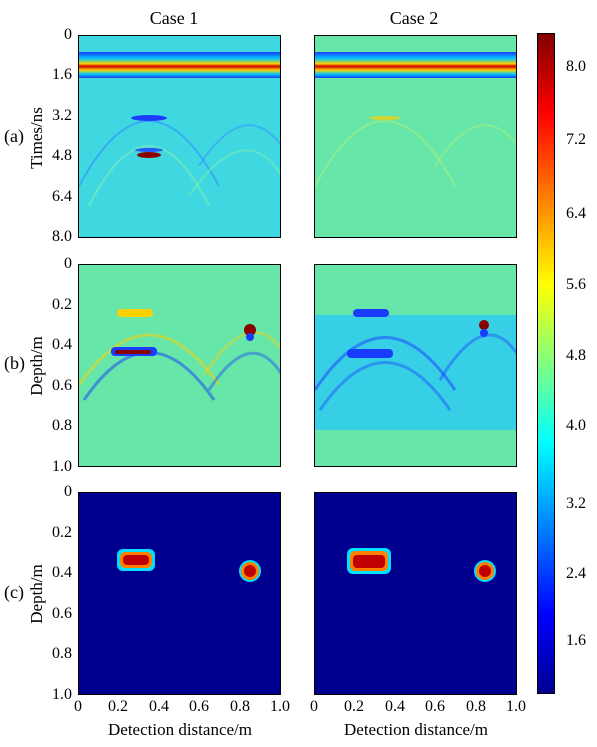 This screenshot has width=597, height=747. What do you see at coordinates (179, 593) in the screenshot?
I see `panel-c-case1` at bounding box center [179, 593].